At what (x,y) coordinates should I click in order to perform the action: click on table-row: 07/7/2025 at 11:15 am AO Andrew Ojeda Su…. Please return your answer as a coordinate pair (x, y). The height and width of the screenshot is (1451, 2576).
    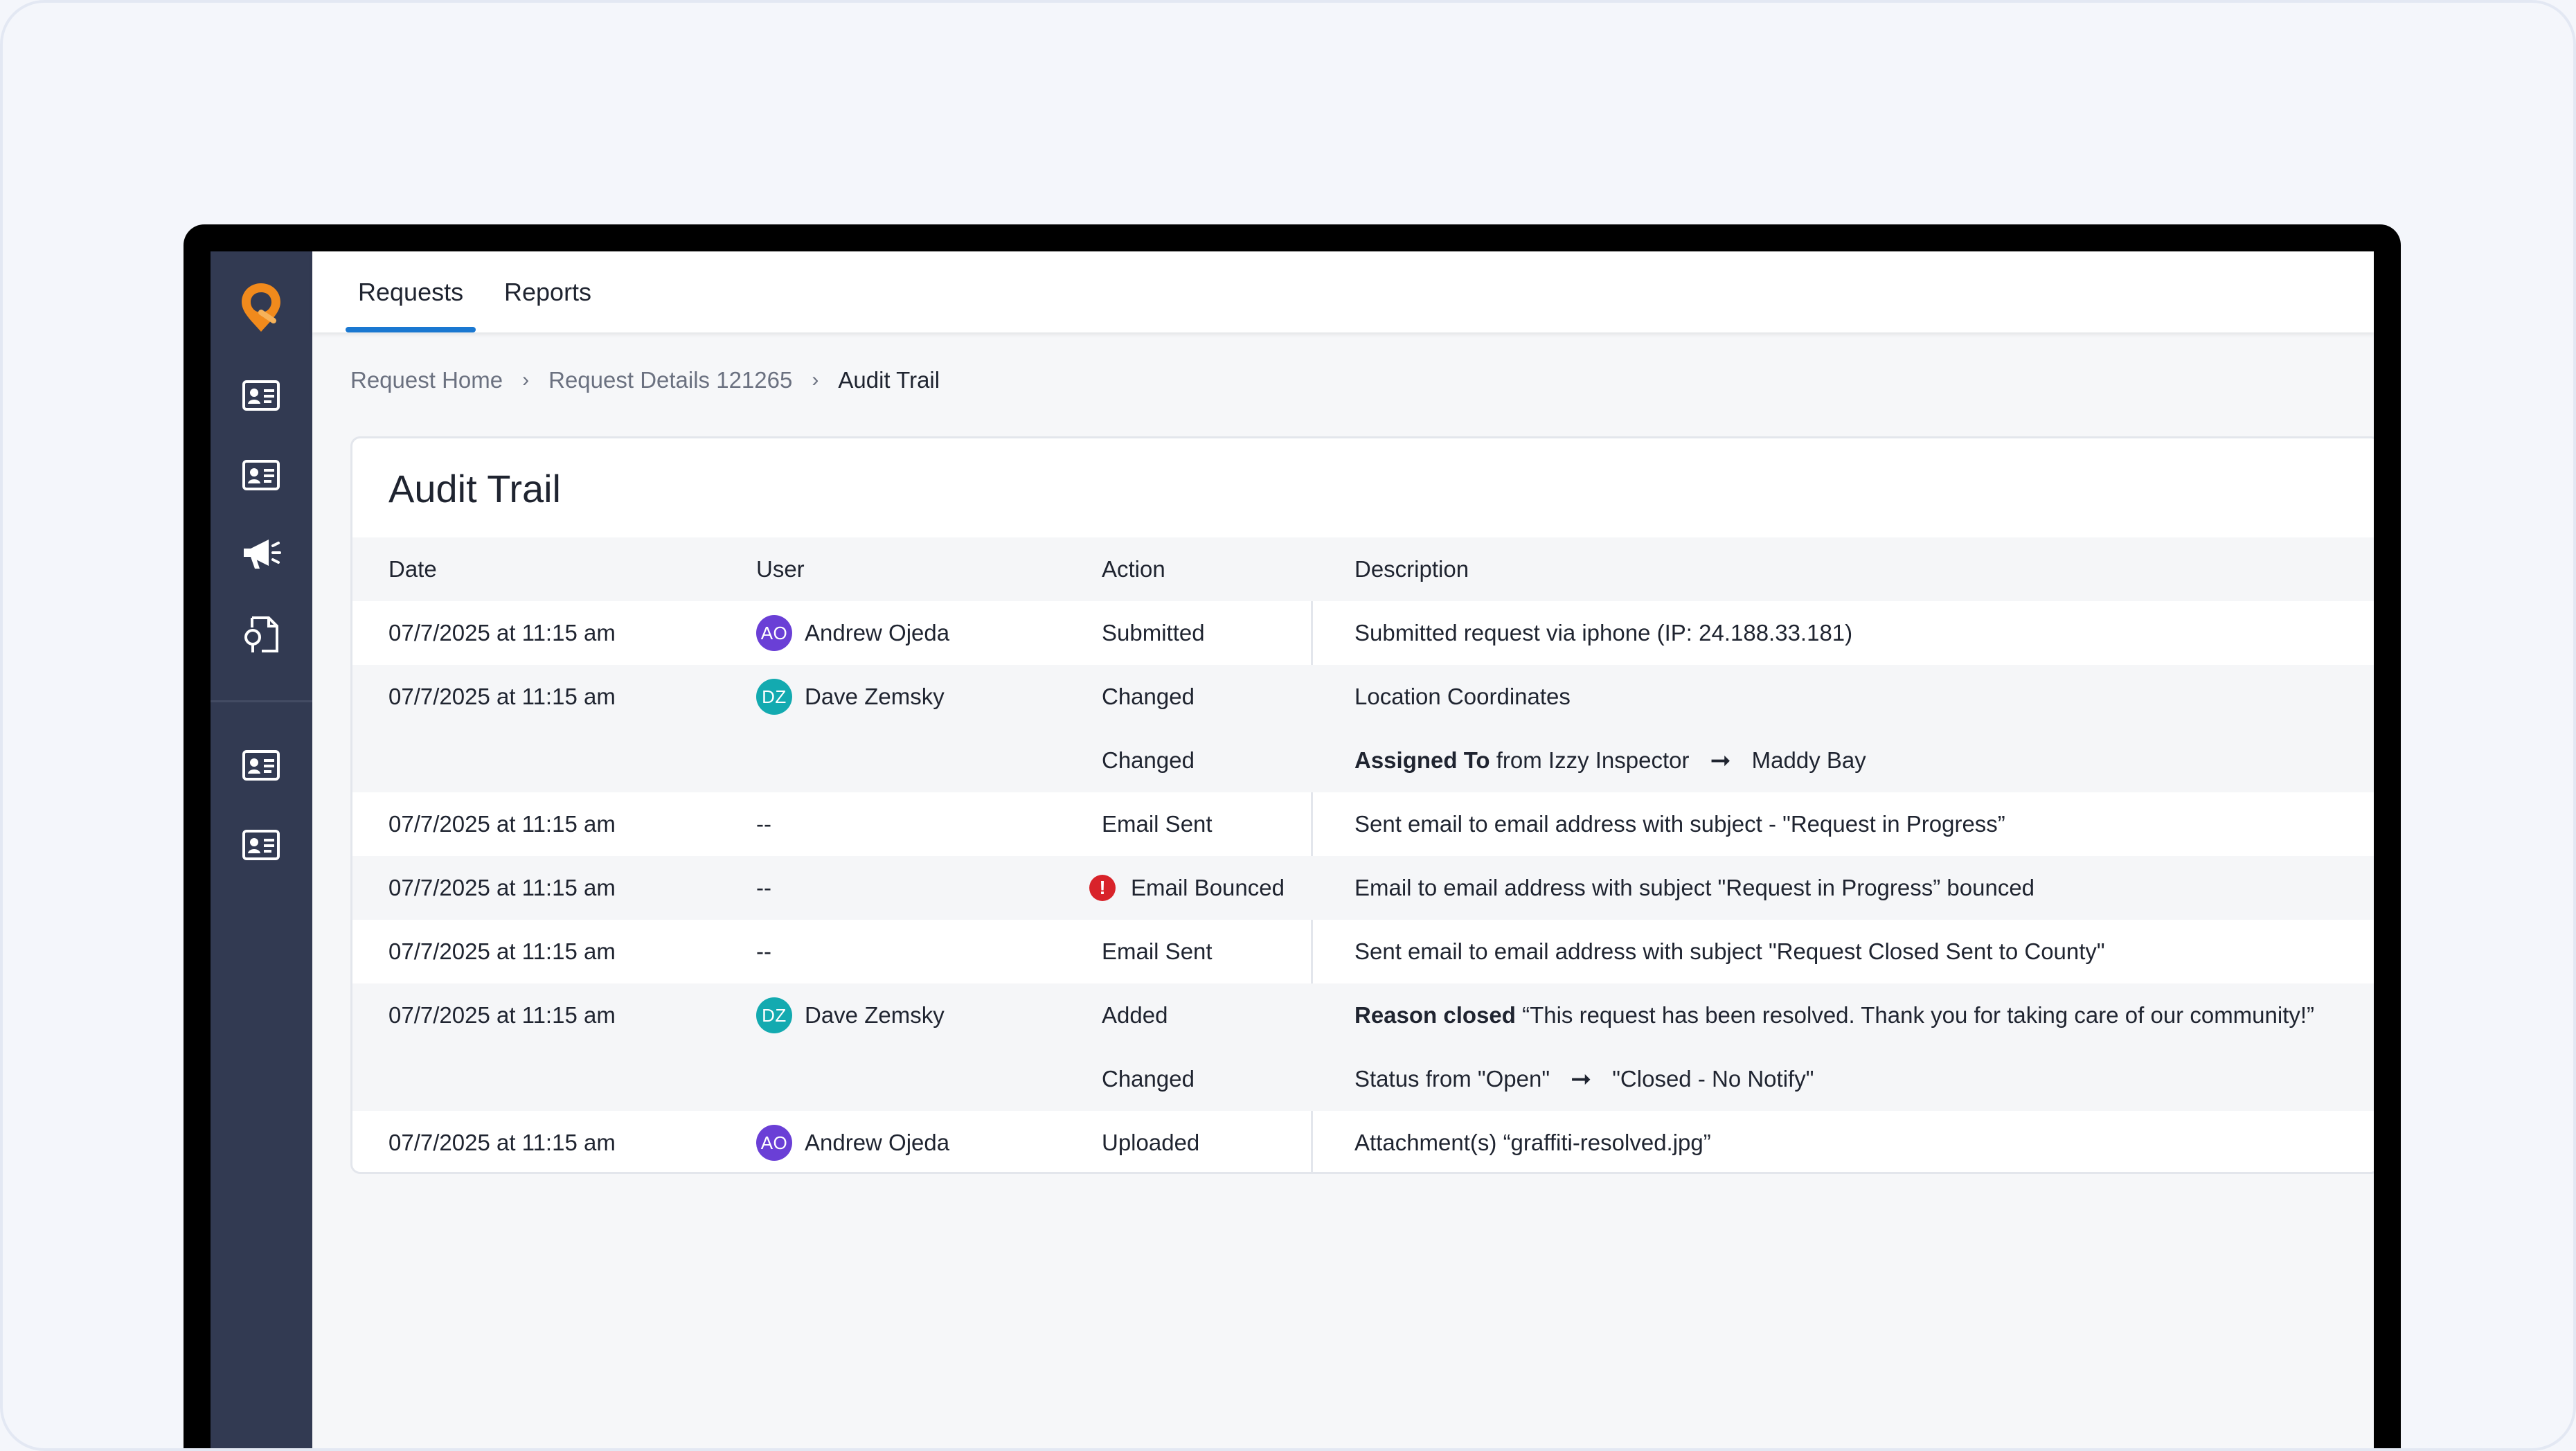
    Looking at the image, I should click on (1363, 633).